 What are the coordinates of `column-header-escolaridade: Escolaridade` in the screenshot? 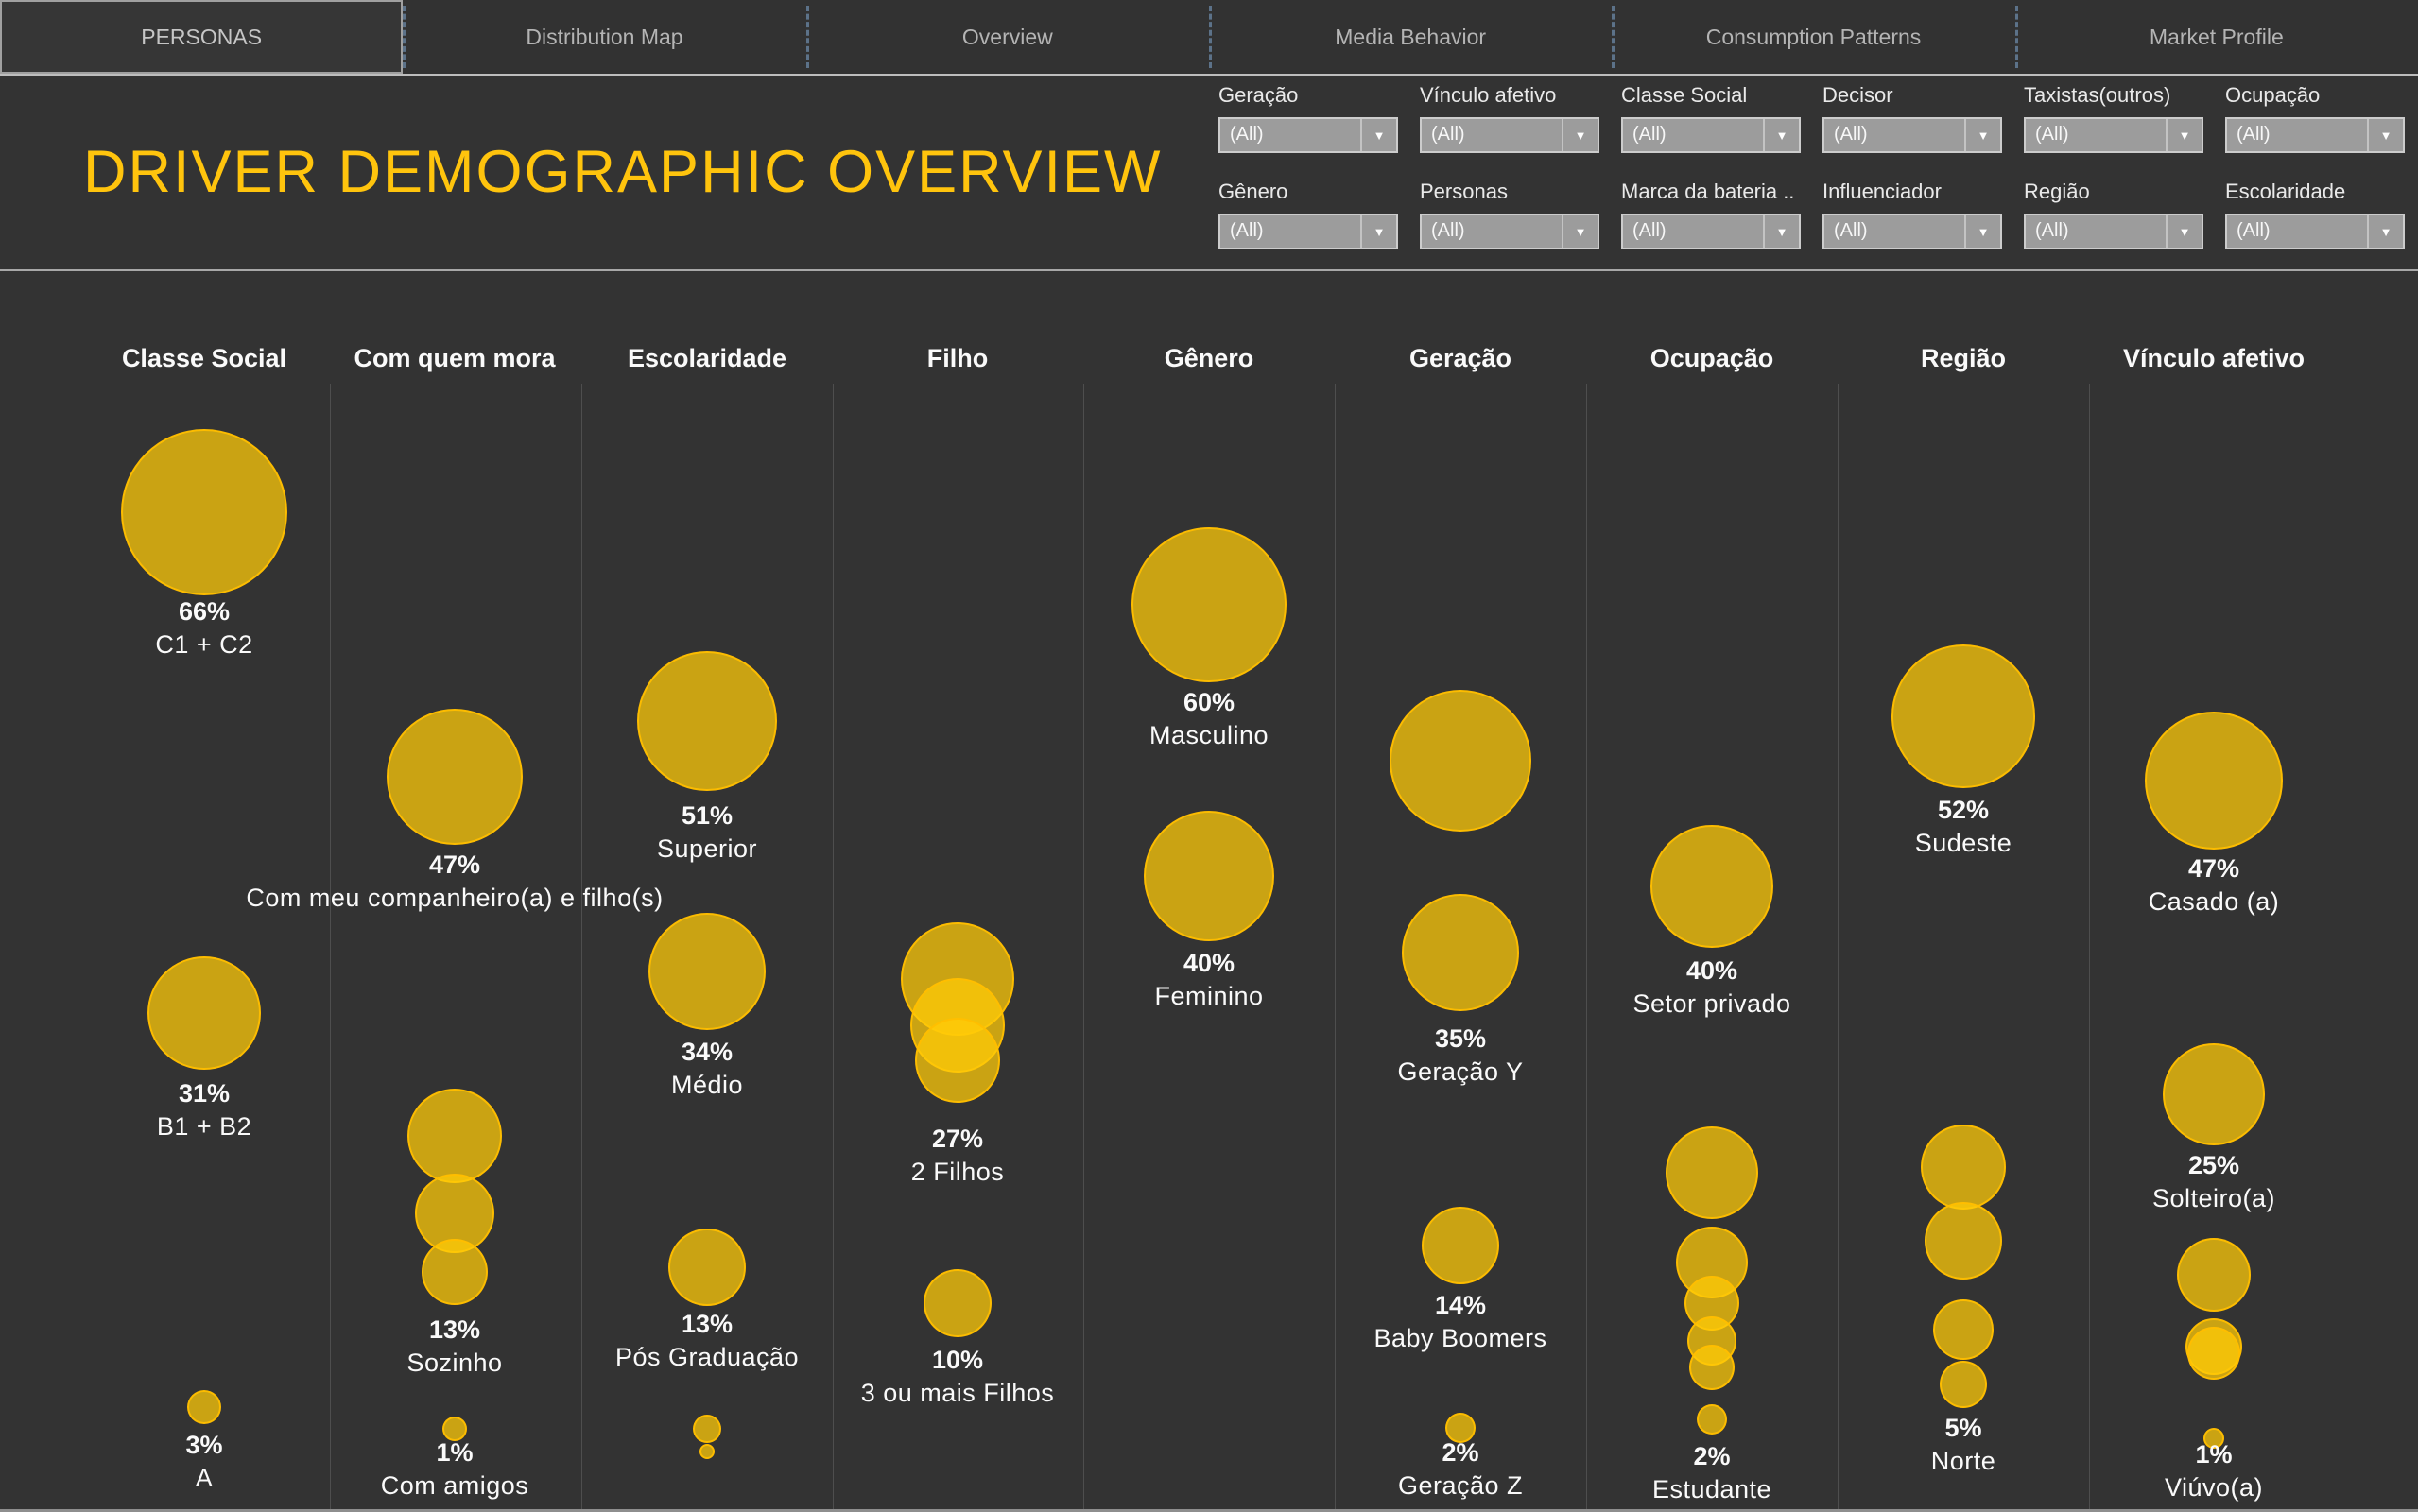 It's located at (707, 358).